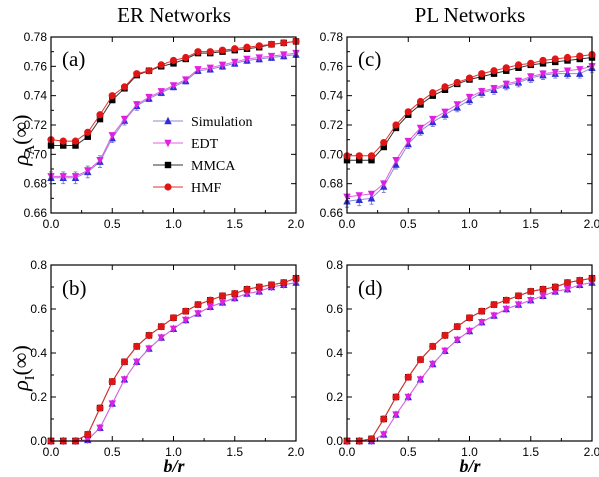  I want to click on legend-label: EDT, so click(205, 144).